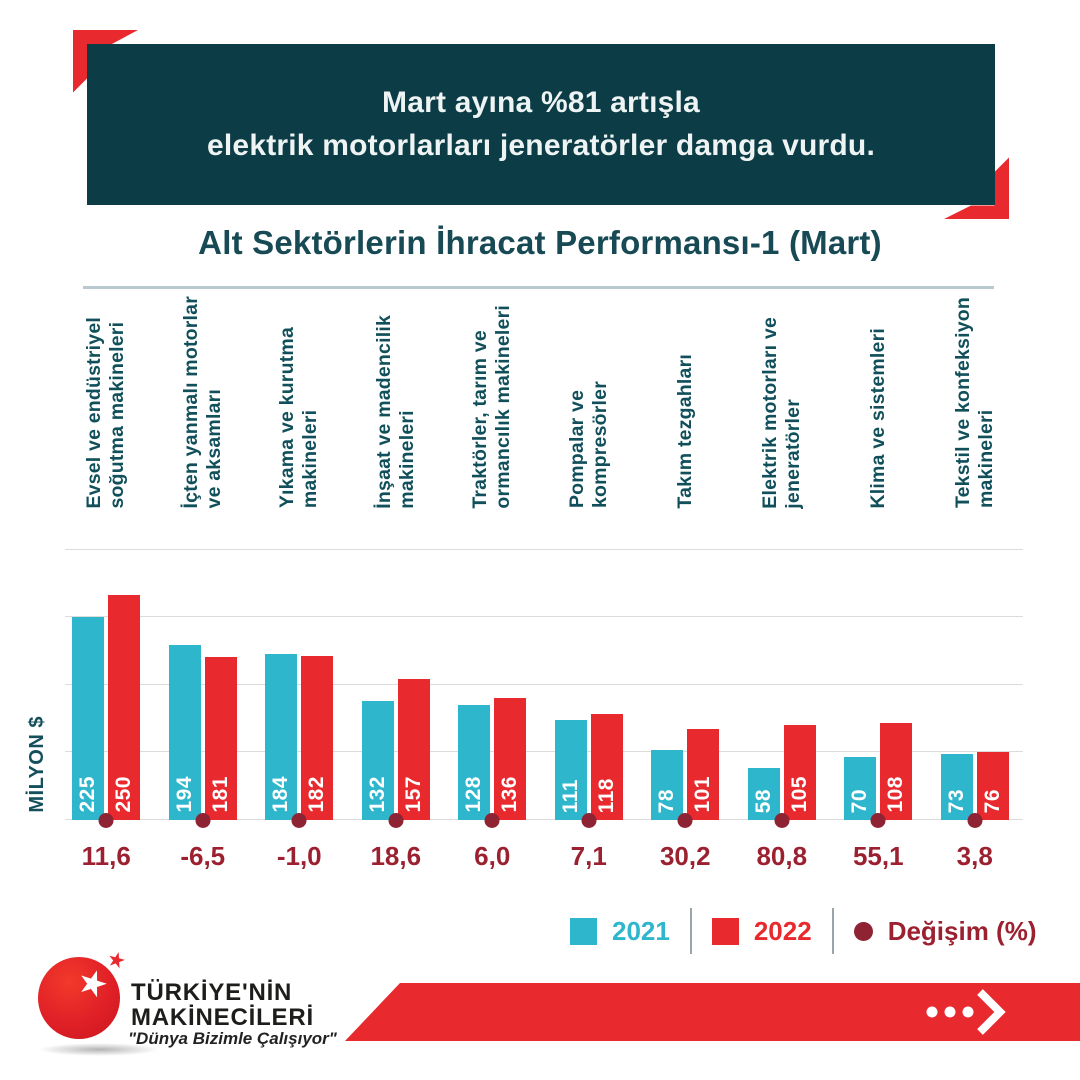 Image resolution: width=1080 pixels, height=1080 pixels. Describe the element at coordinates (863, 931) in the screenshot. I see `legend-dot-change-icon` at that location.